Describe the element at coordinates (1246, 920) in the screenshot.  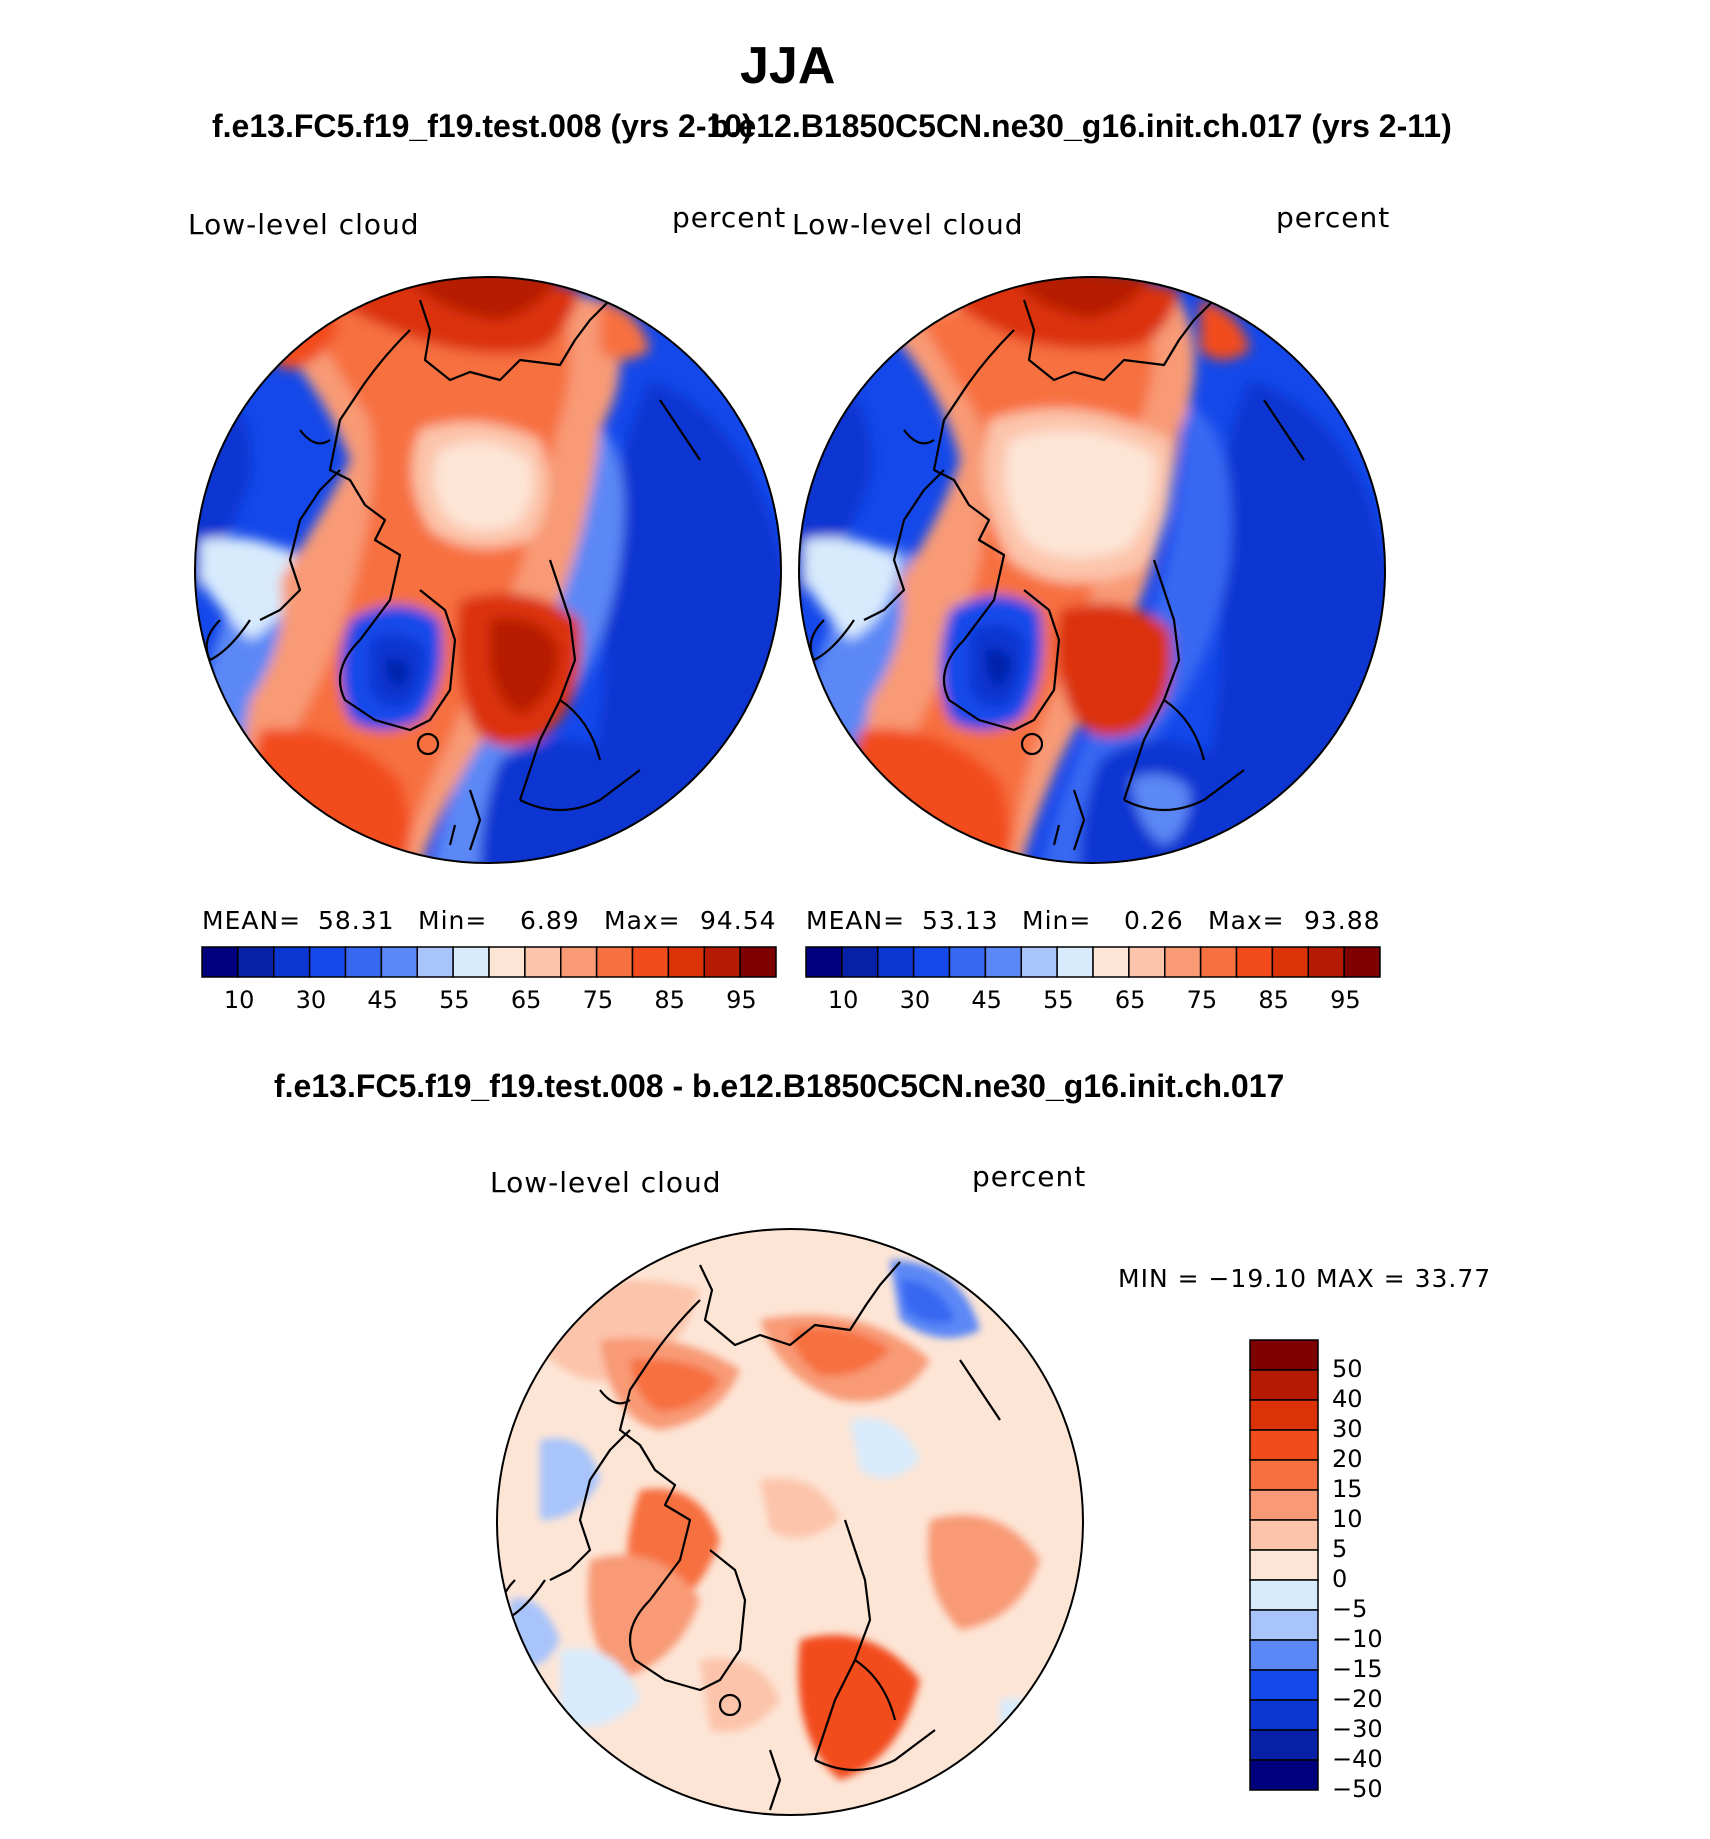
I see `panel-2-max-label: Max=` at that location.